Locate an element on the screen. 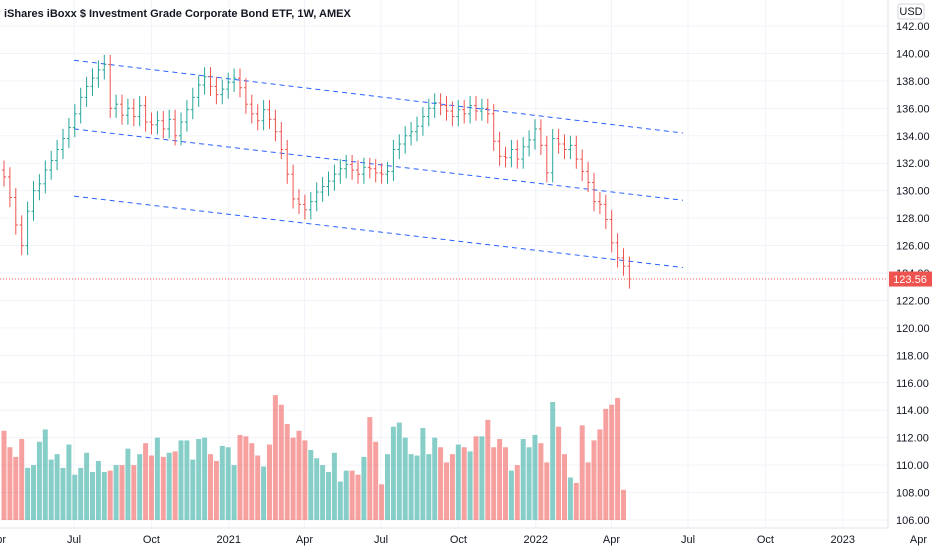  last-price-label: 123.56 is located at coordinates (910, 280).